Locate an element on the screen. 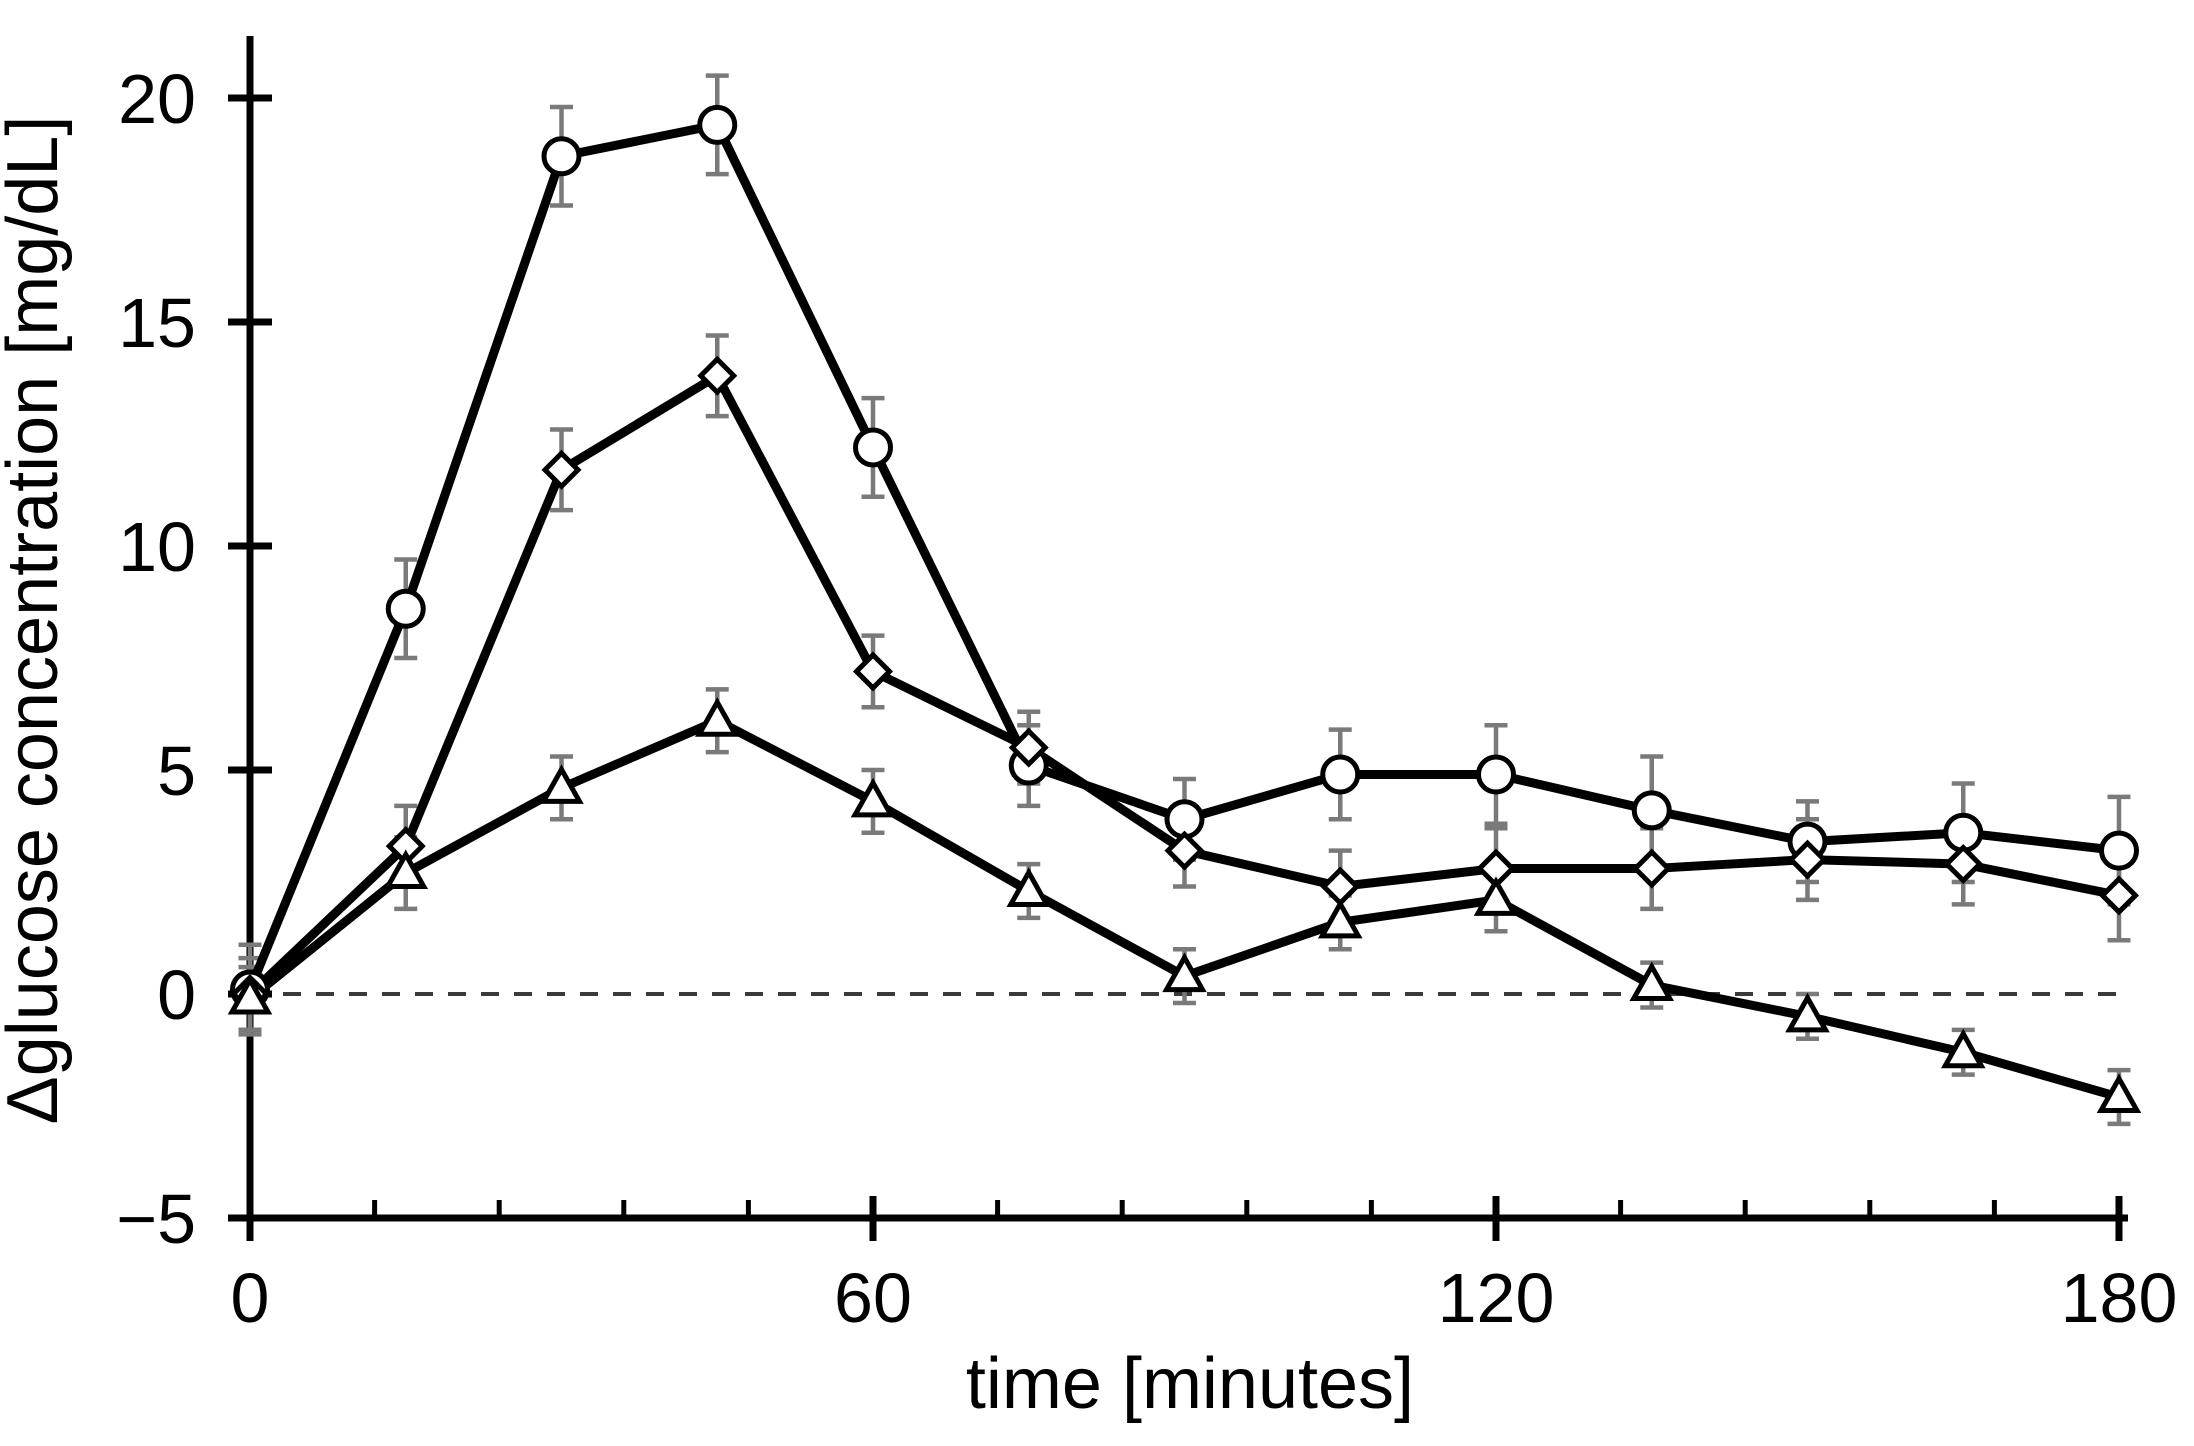 The width and height of the screenshot is (2194, 1446). y-tick-label-0: 0 is located at coordinates (176, 995).